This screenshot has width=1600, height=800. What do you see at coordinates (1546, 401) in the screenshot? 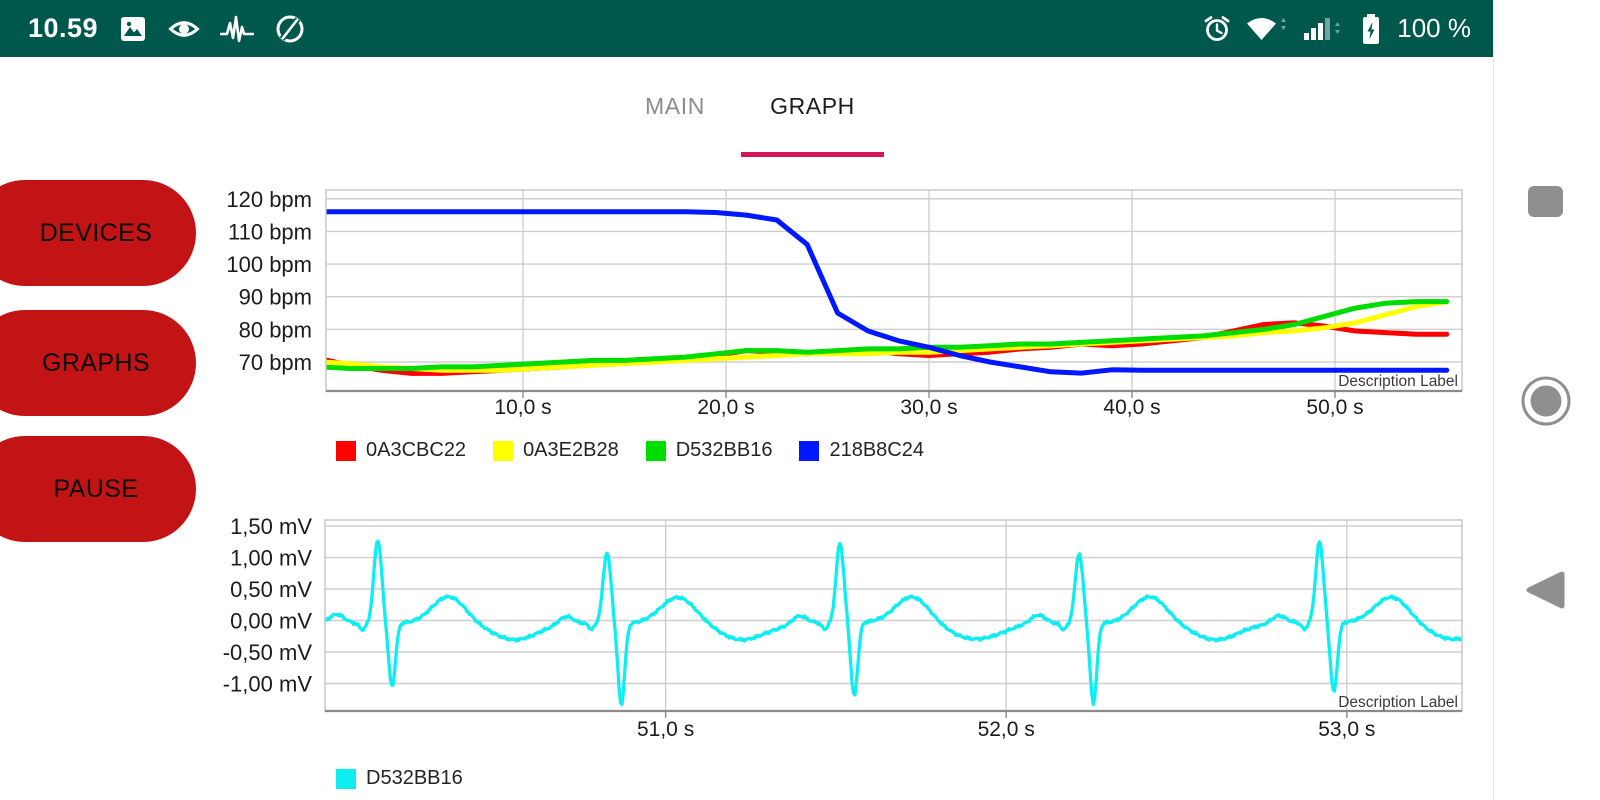
I see `home-button` at bounding box center [1546, 401].